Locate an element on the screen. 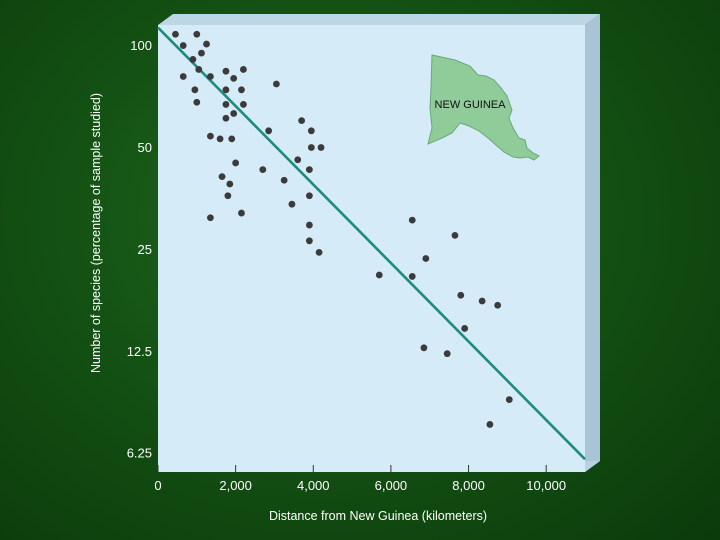 The image size is (720, 540). new-guinea-label: NEW GUINEA is located at coordinates (471, 105).